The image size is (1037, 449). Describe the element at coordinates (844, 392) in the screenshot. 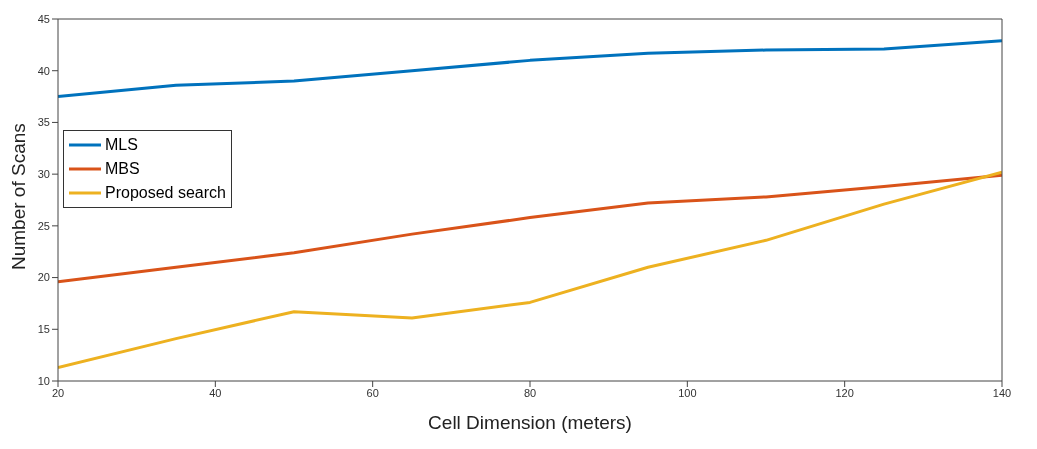

I see `x-tick-label: 120` at that location.